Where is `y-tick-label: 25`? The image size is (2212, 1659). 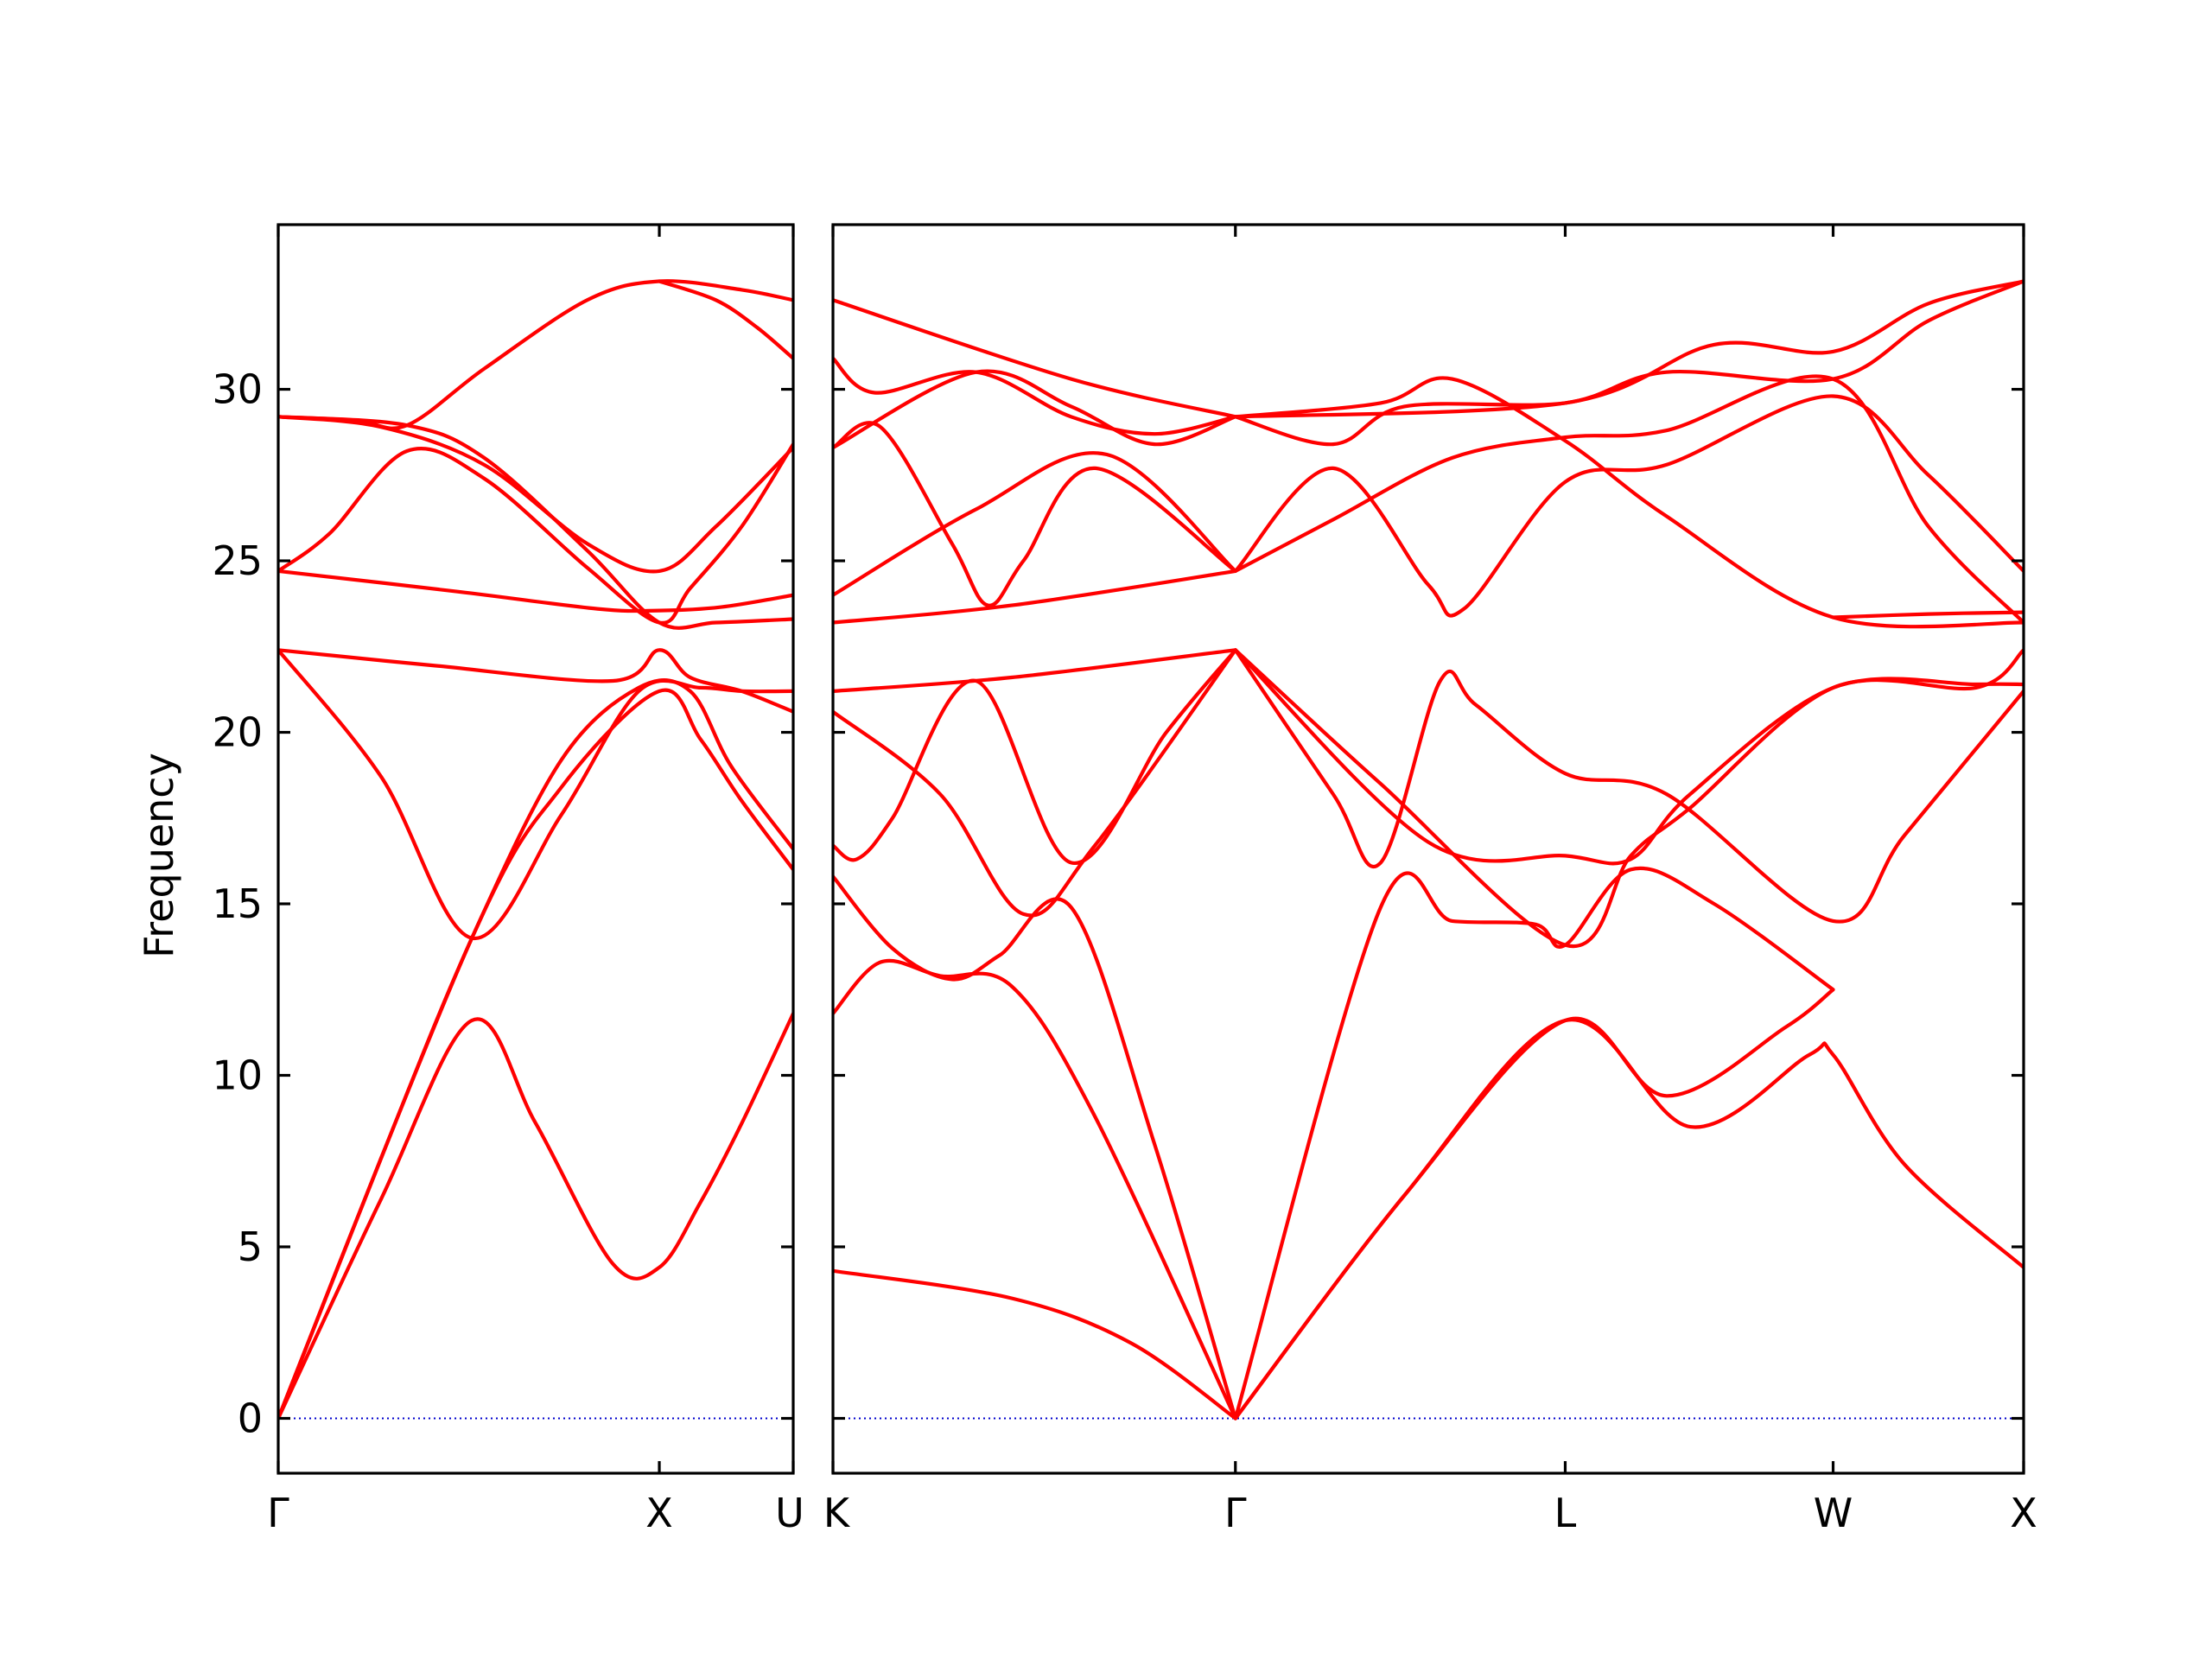
y-tick-label: 25 is located at coordinates (237, 560).